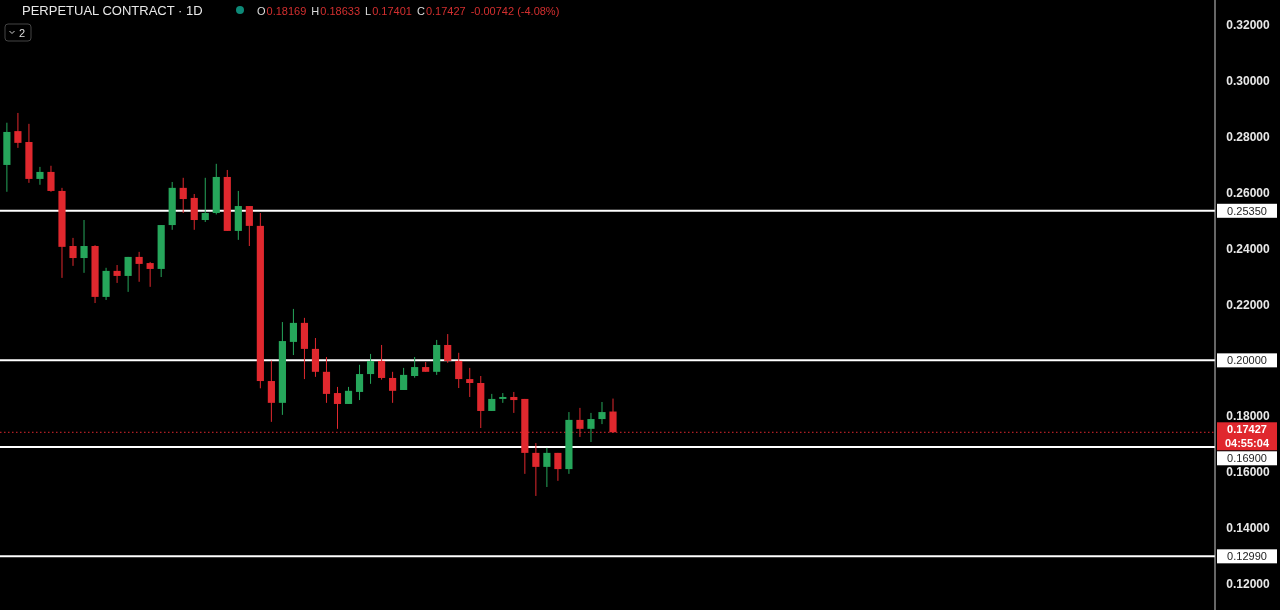  Describe the element at coordinates (1247, 458) in the screenshot. I see `ref-line-label: 0.16900` at that location.